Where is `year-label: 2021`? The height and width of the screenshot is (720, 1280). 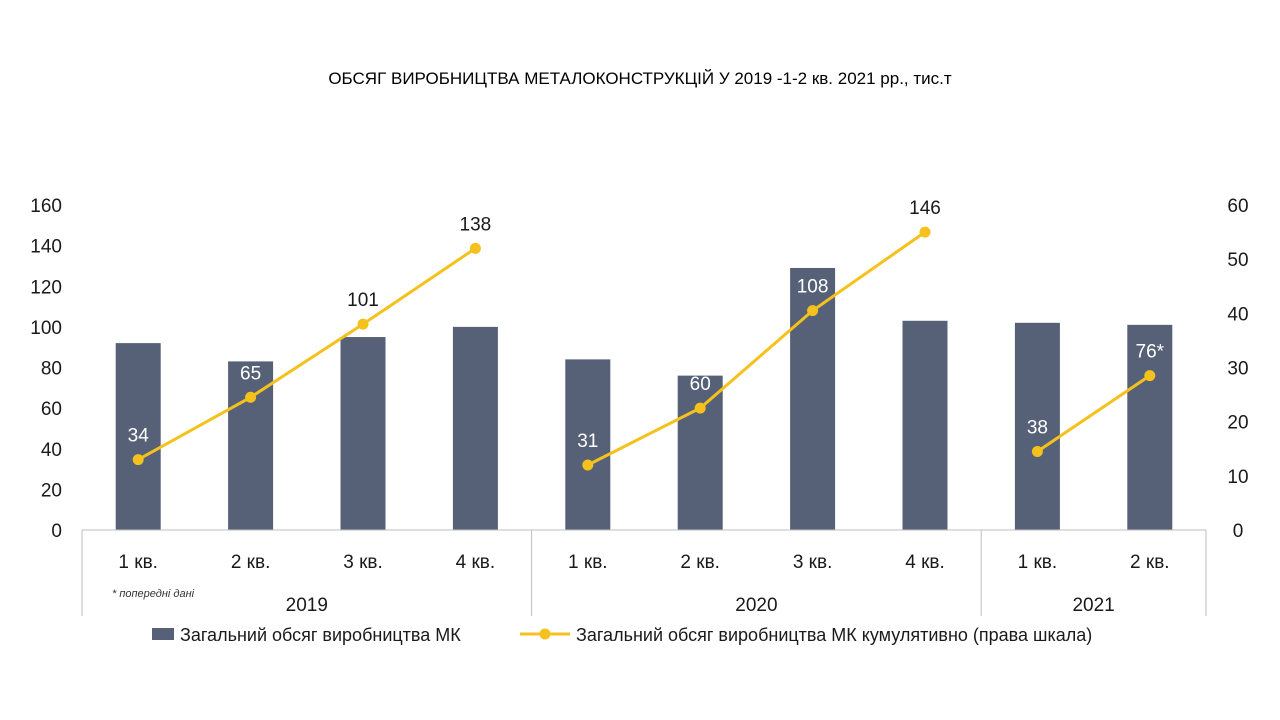
year-label: 2021 is located at coordinates (1093, 605).